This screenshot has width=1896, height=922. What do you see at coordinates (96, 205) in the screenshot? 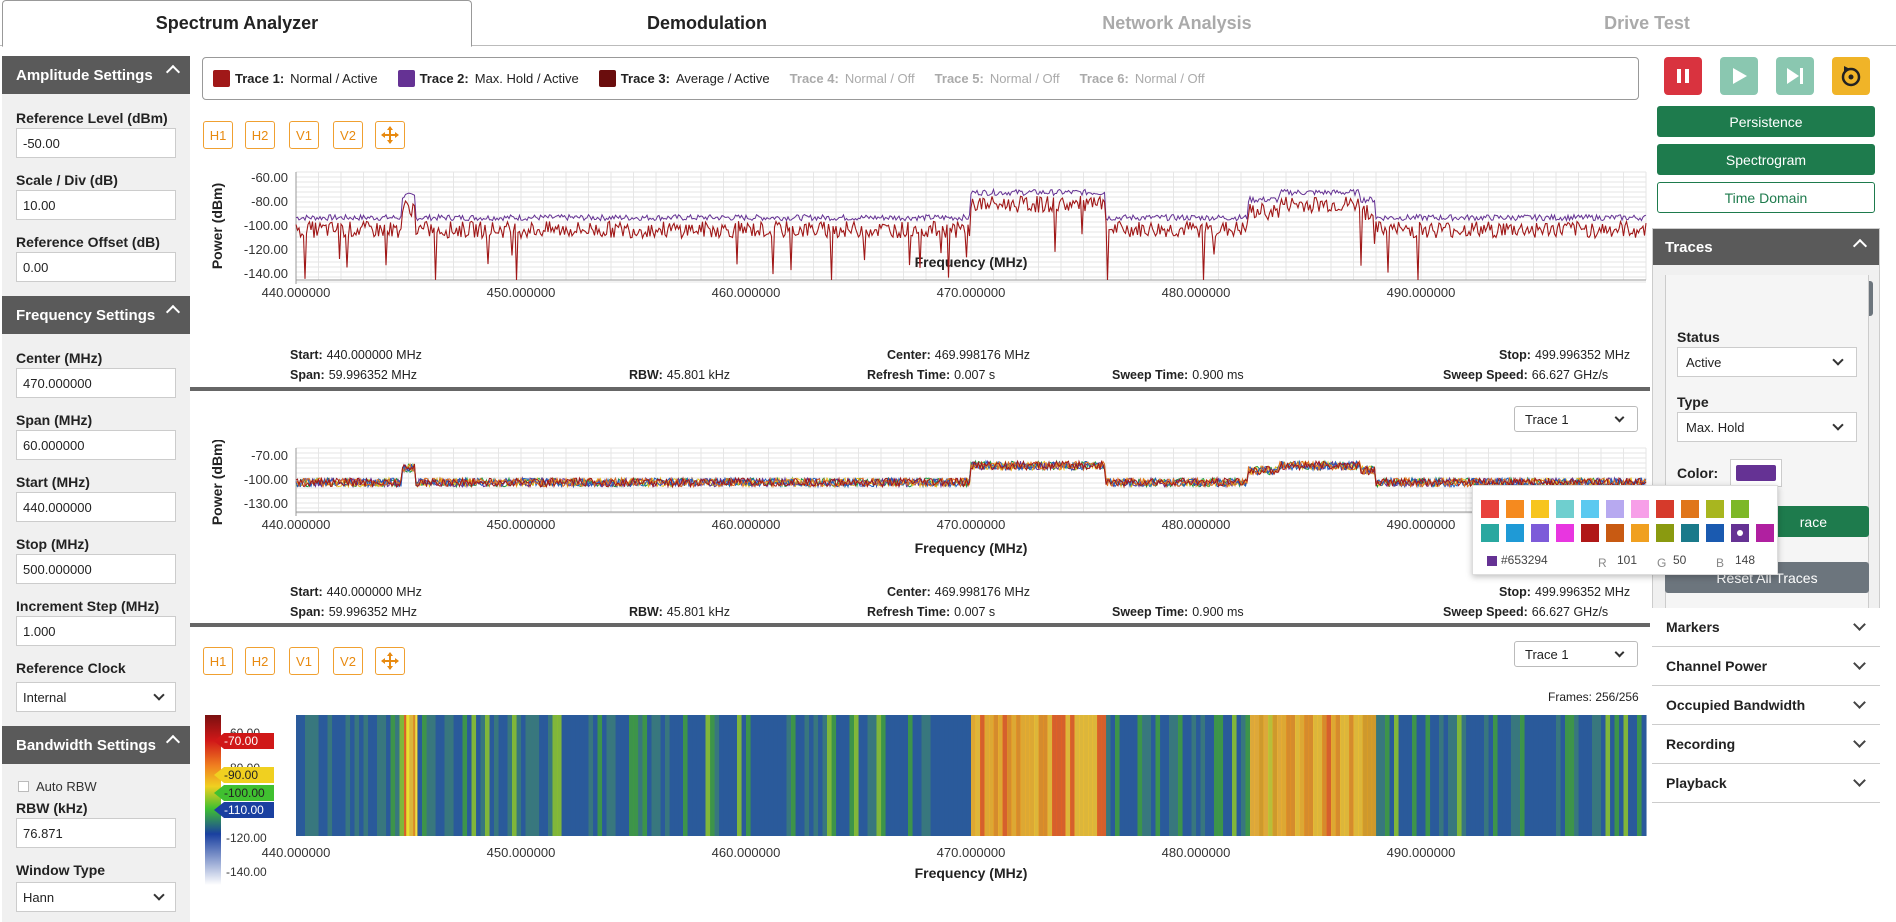
I see `scale-div-input: 10.00` at bounding box center [96, 205].